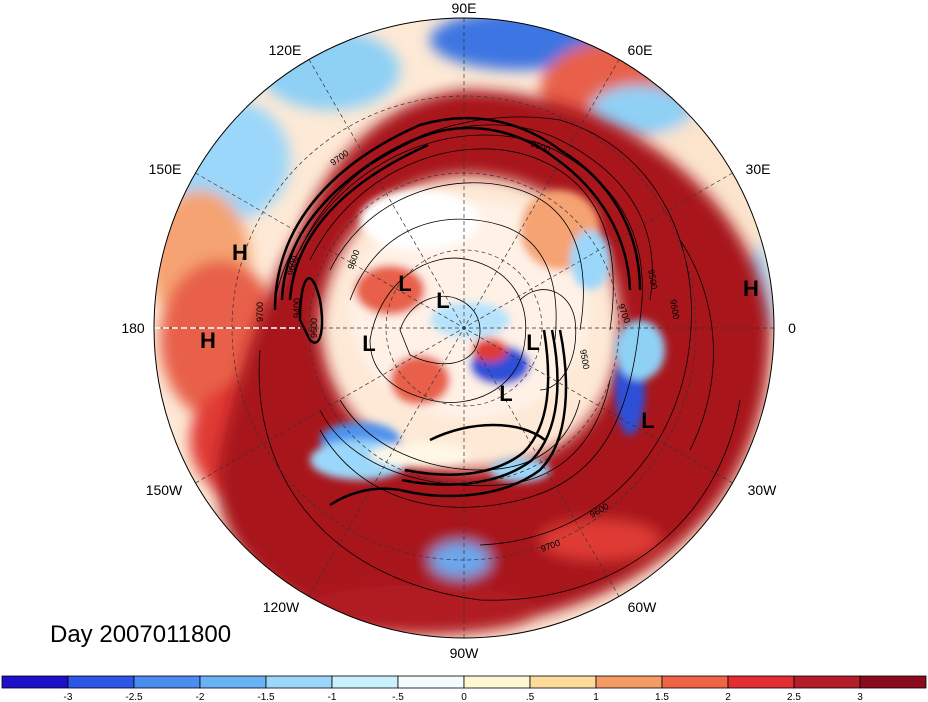 This screenshot has width=928, height=702. I want to click on lon-label: 120E, so click(285, 50).